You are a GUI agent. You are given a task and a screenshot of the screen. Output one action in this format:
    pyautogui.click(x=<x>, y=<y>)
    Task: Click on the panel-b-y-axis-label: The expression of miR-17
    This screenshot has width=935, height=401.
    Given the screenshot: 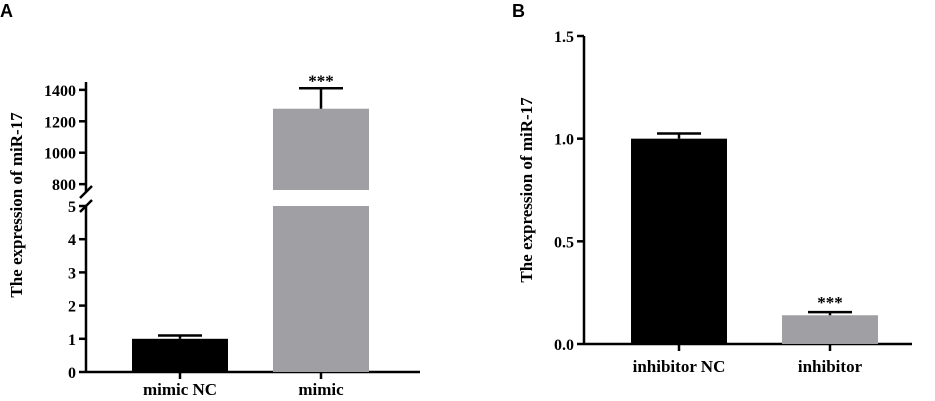 What is the action you would take?
    pyautogui.click(x=526, y=190)
    